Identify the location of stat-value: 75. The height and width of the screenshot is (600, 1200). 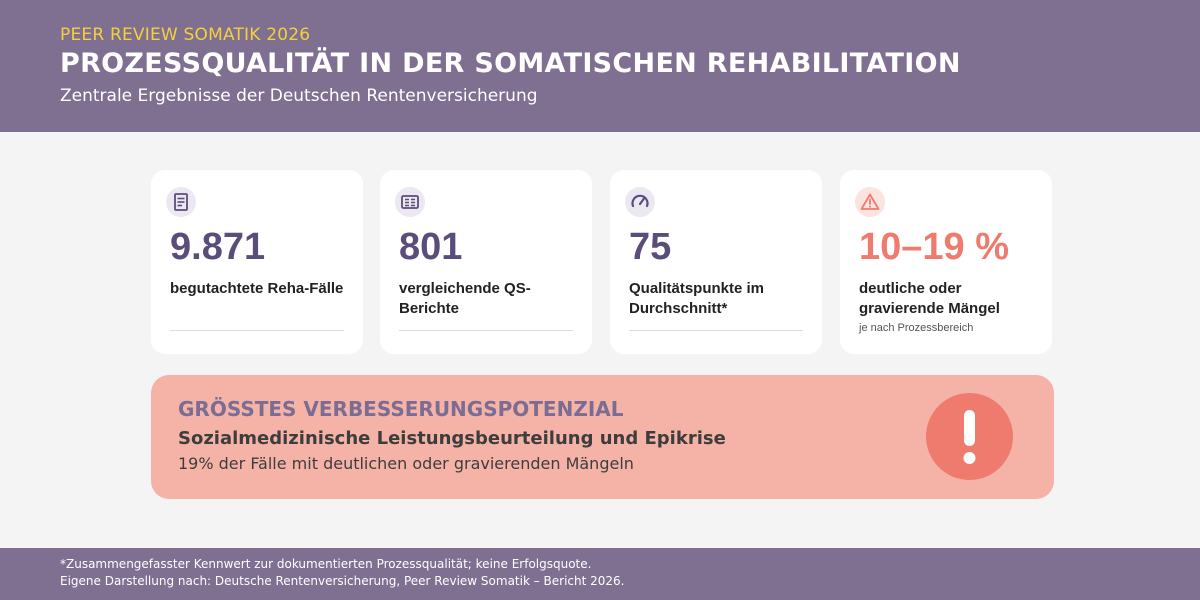
(650, 247).